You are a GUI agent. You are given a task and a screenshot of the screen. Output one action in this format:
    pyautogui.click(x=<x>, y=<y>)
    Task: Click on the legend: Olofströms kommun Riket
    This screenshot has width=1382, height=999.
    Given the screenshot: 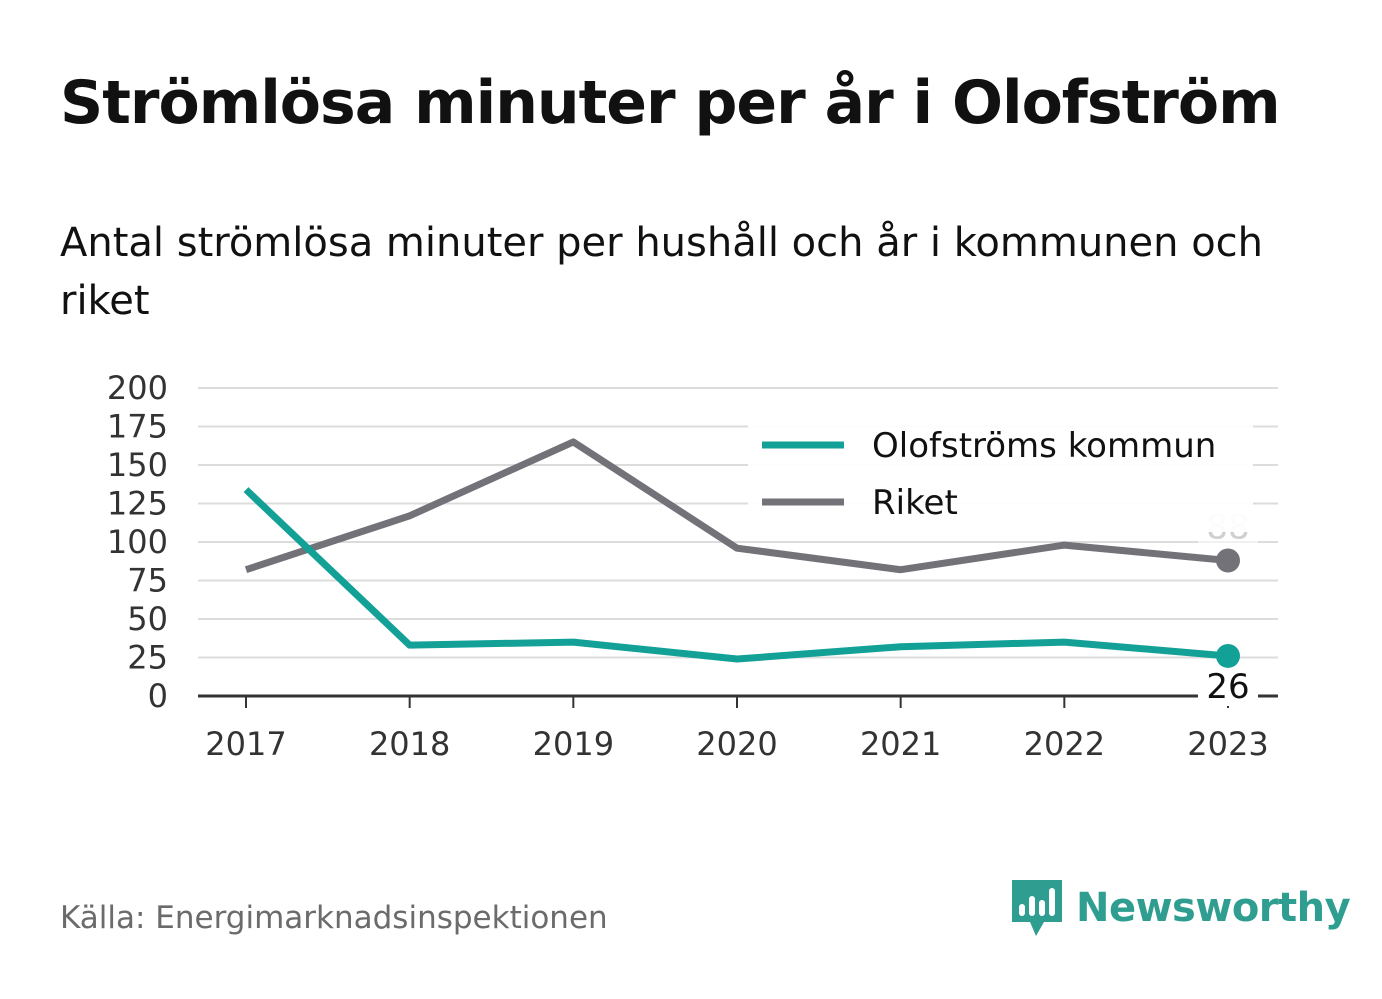 What is the action you would take?
    pyautogui.click(x=1000, y=476)
    